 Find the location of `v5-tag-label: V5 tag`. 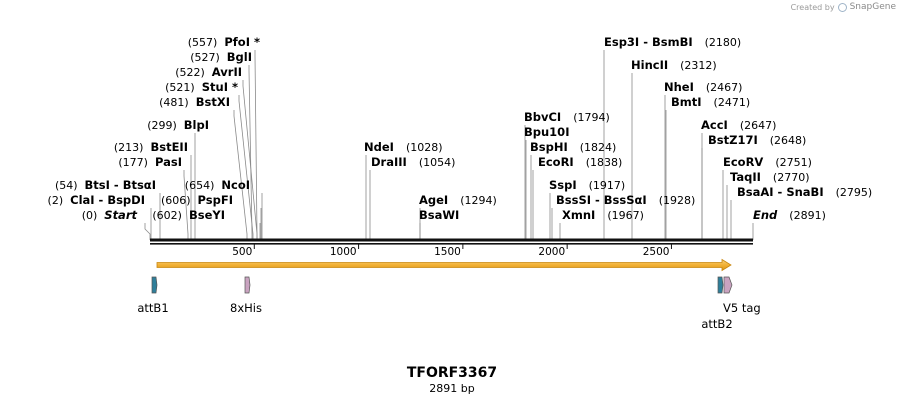

v5-tag-label: V5 tag is located at coordinates (742, 308).